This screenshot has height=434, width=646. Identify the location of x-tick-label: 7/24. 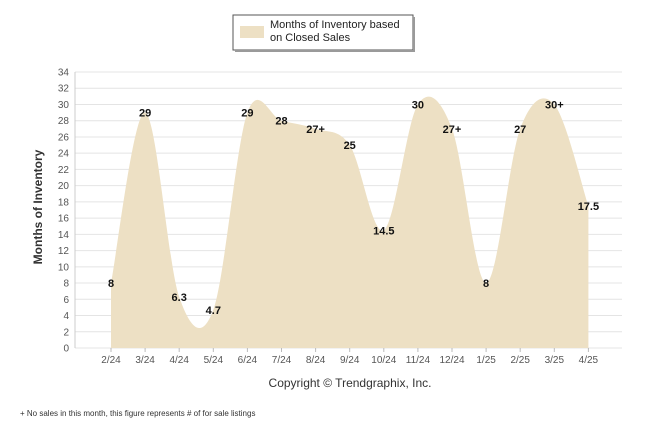
(282, 360).